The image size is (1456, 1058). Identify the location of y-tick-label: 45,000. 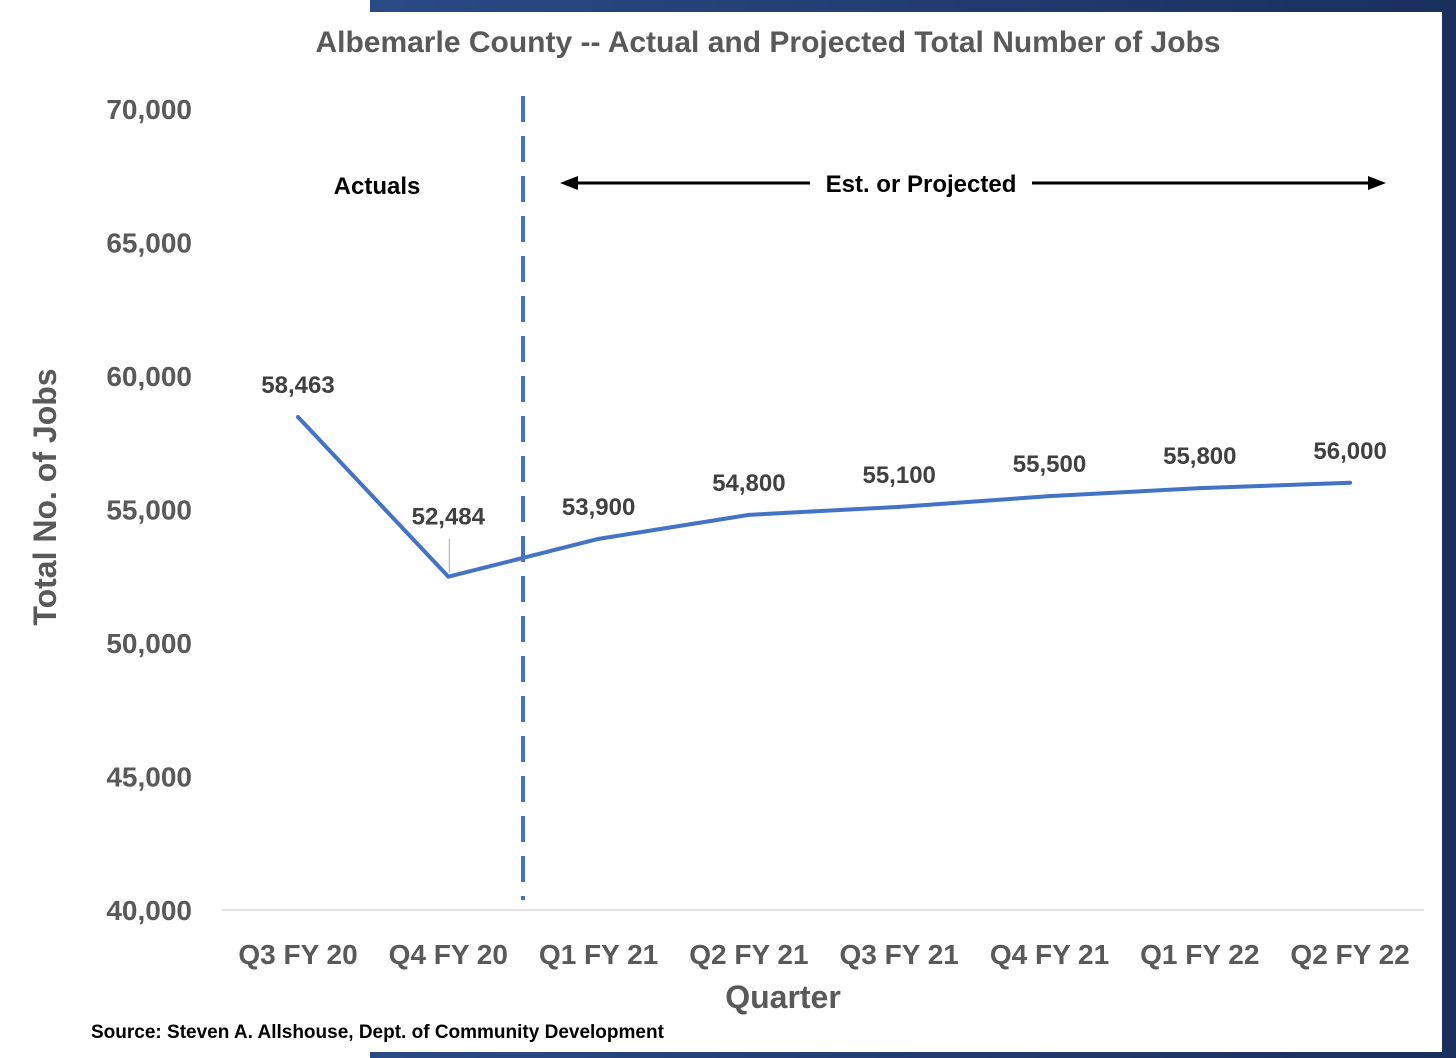
(149, 777).